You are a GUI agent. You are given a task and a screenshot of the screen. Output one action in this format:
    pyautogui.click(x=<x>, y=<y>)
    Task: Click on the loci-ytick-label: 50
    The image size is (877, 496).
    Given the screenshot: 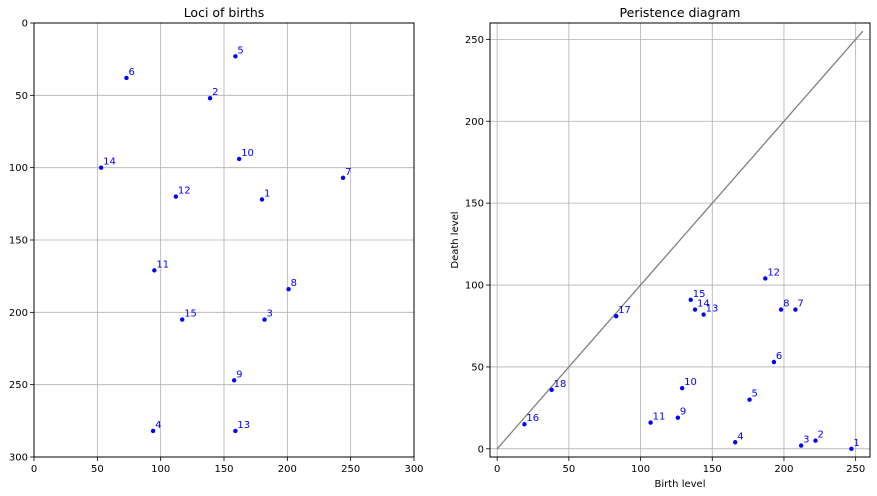 What is the action you would take?
    pyautogui.click(x=21, y=96)
    